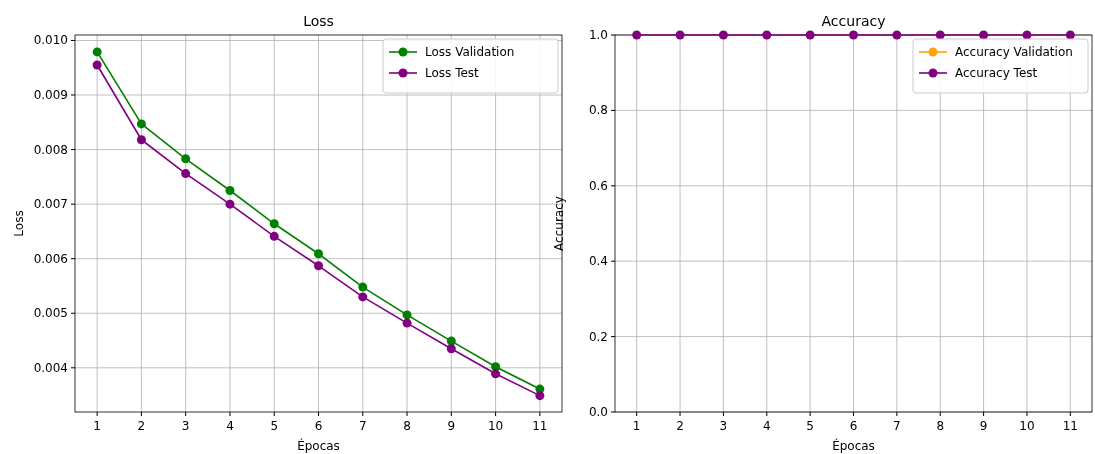 The width and height of the screenshot is (1095, 454). What do you see at coordinates (50, 95) in the screenshot?
I see `y-tick-label: 0.009` at bounding box center [50, 95].